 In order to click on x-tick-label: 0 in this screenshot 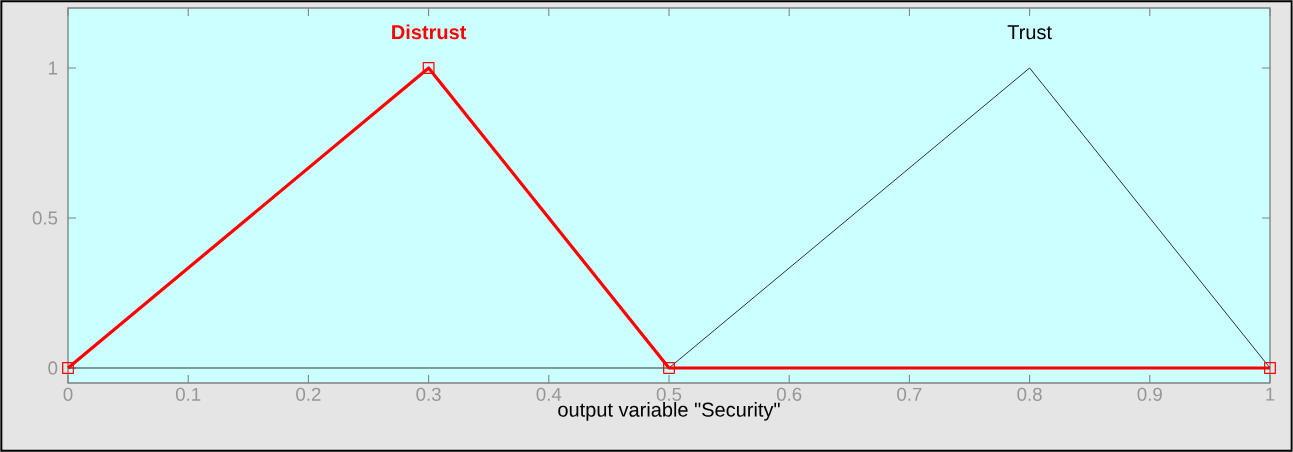, I will do `click(68, 394)`.